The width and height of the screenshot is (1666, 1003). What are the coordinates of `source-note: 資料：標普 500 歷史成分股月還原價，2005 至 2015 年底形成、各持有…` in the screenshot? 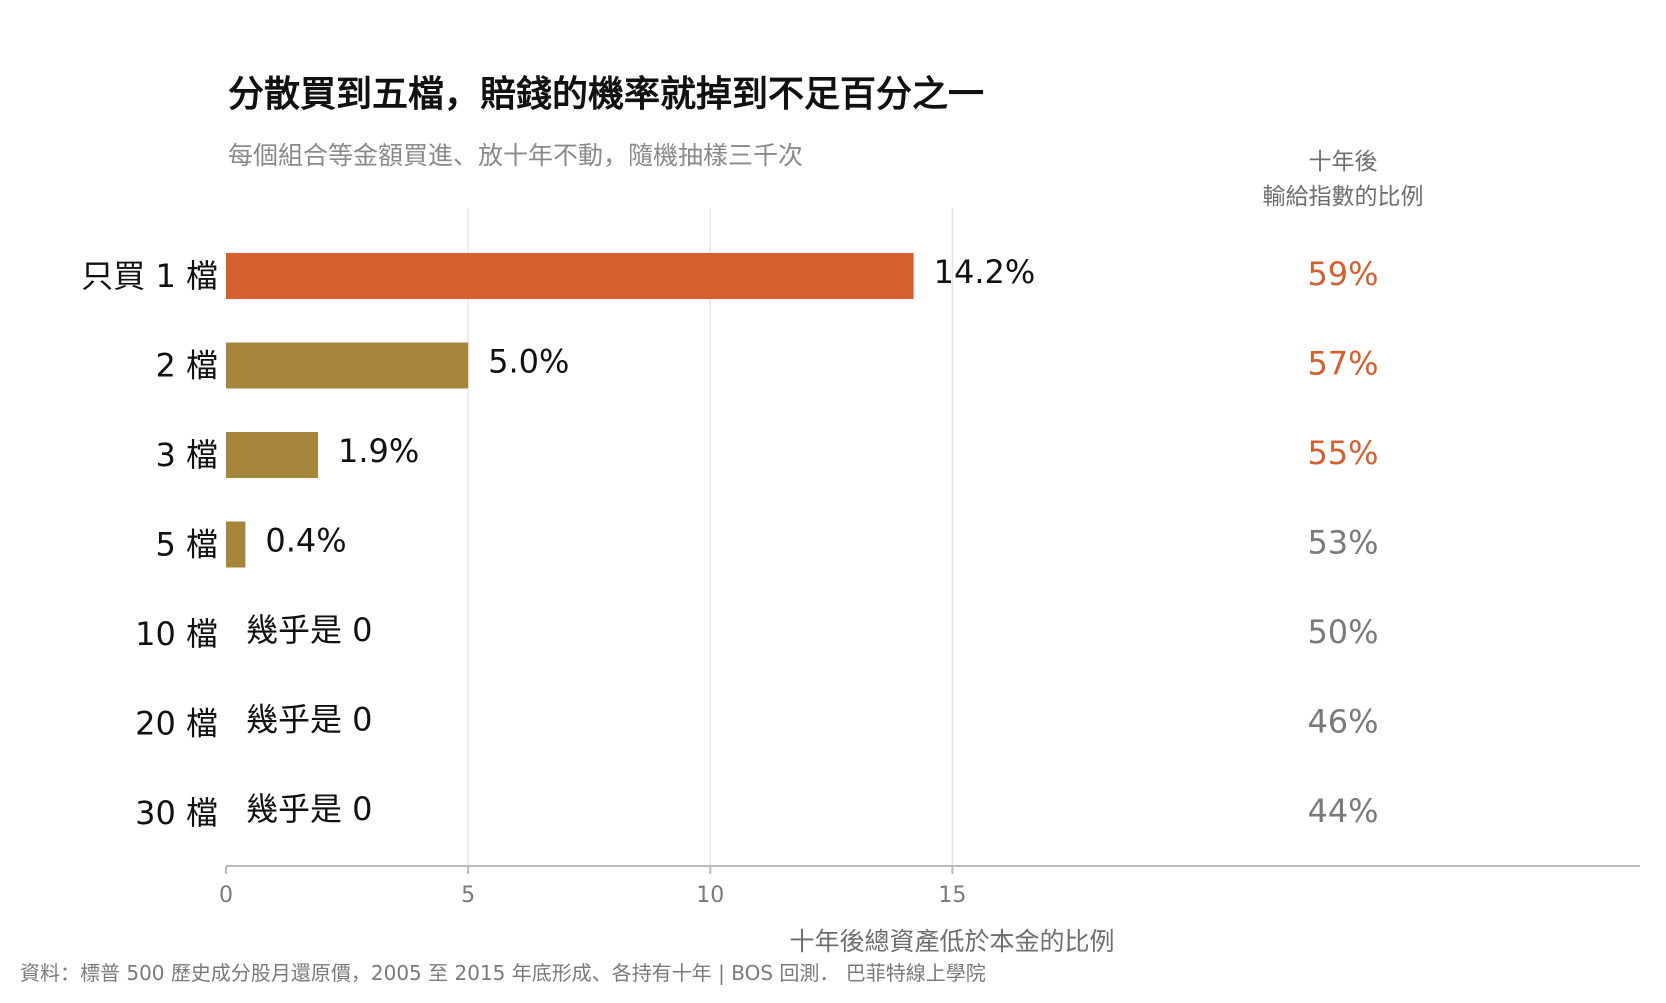 It's located at (503, 973).